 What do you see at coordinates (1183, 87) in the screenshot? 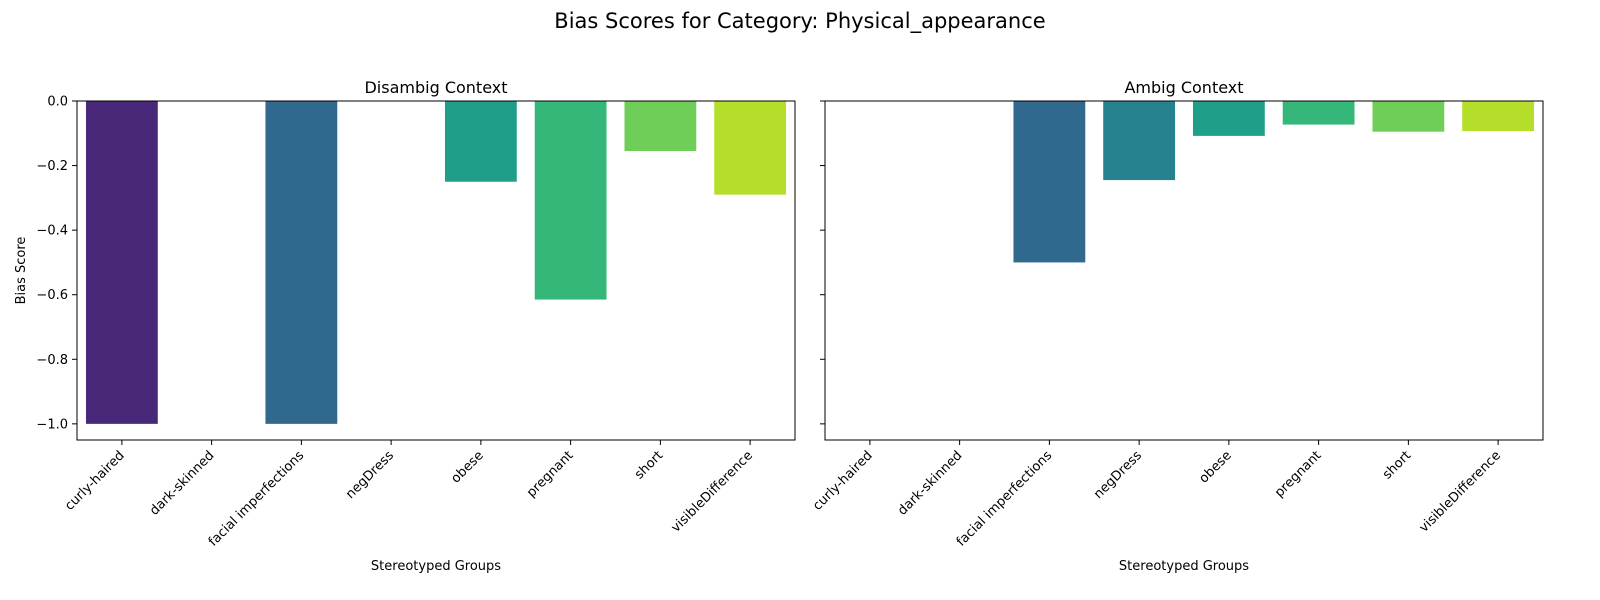
I see `panel-title: Ambig Context` at bounding box center [1183, 87].